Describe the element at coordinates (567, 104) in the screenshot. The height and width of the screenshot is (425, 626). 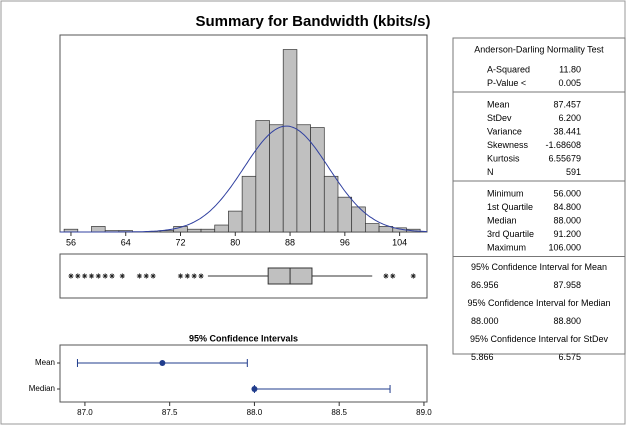
I see `stat-value: 87.457` at that location.